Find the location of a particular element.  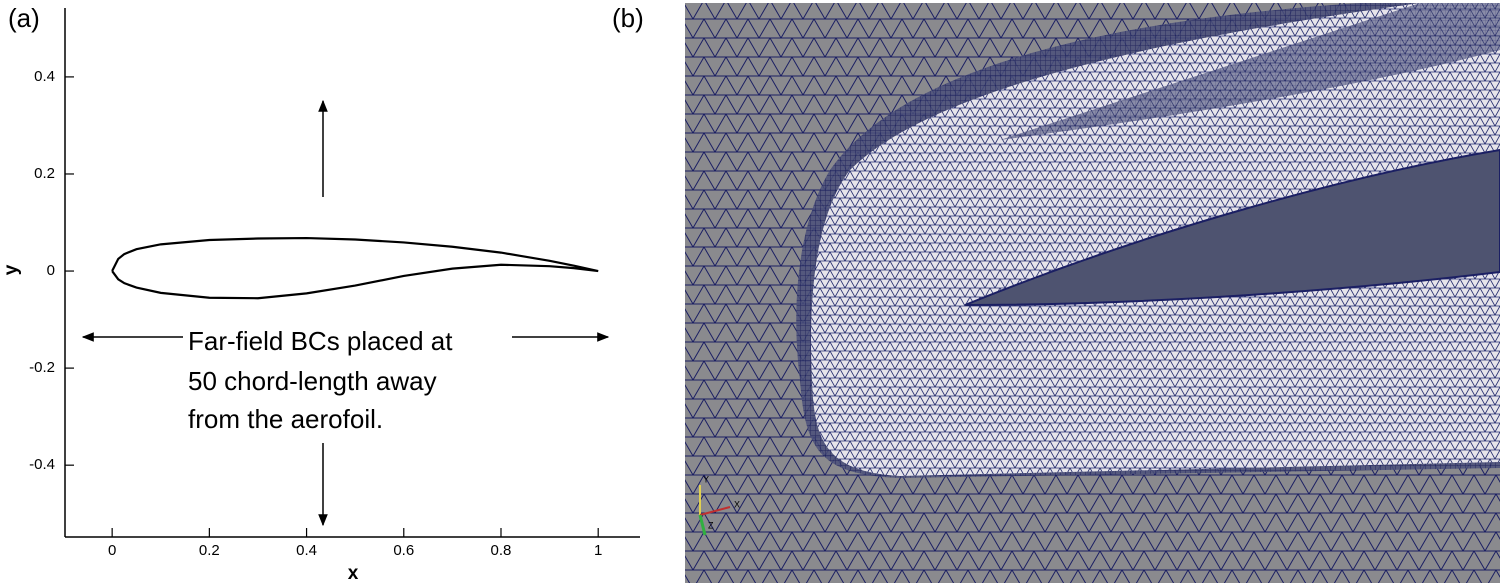

axes-triad: Y X Z is located at coordinates (719, 505).